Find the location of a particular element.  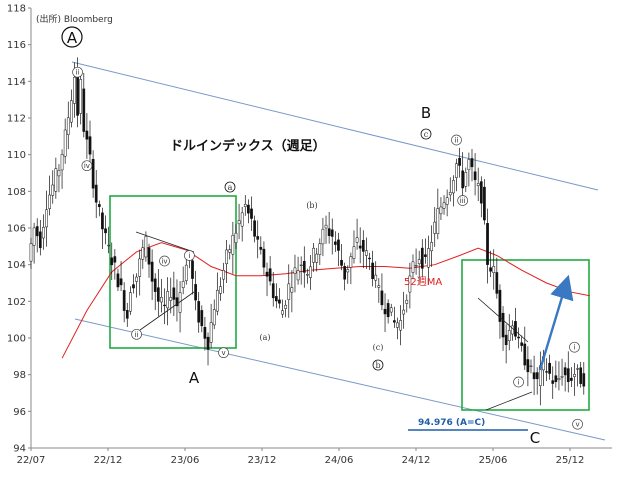

ma-label: 52週MA is located at coordinates (423, 282).